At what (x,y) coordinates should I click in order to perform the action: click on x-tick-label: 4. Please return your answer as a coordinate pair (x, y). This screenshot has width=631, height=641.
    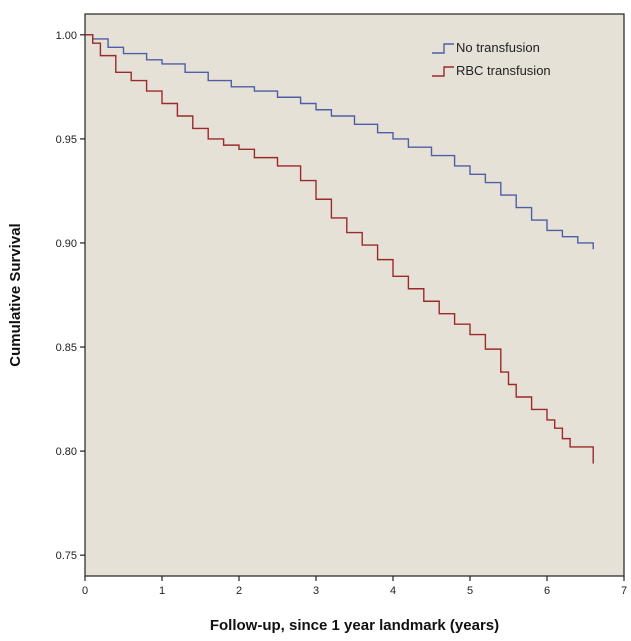
    Looking at the image, I should click on (393, 591).